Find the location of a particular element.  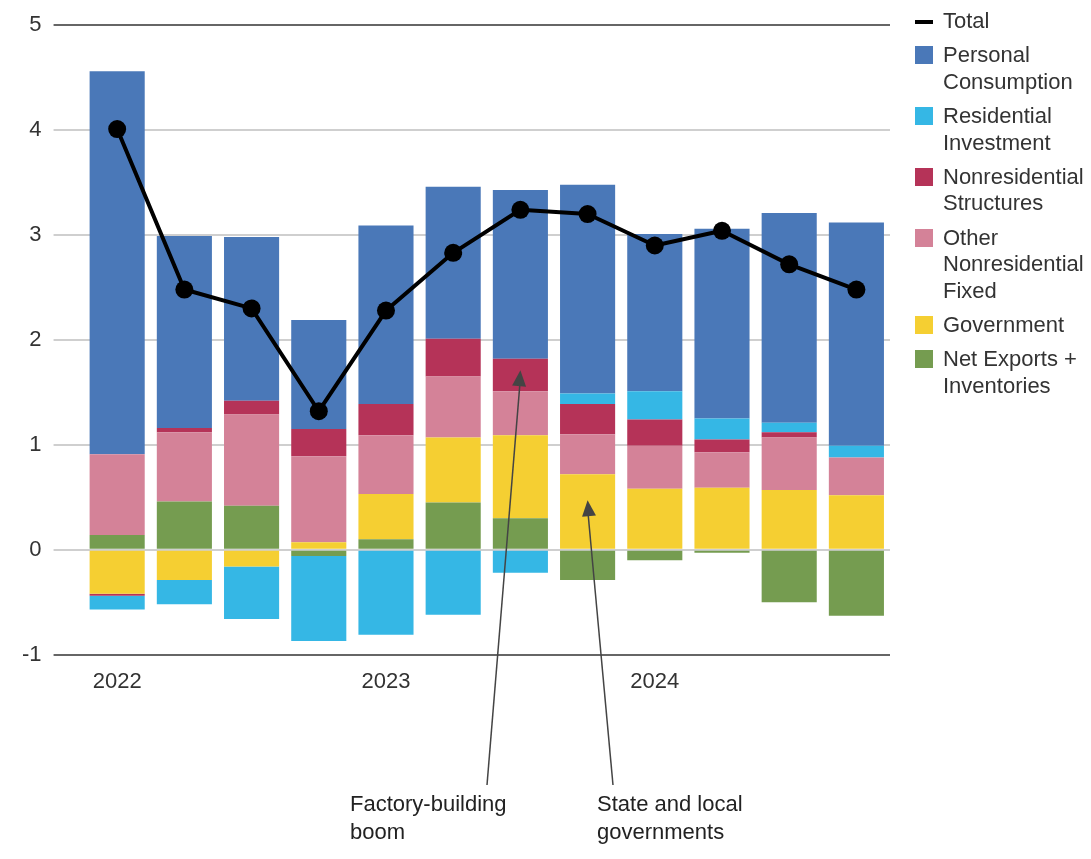

x-tick-label: 2022 is located at coordinates (117, 680).